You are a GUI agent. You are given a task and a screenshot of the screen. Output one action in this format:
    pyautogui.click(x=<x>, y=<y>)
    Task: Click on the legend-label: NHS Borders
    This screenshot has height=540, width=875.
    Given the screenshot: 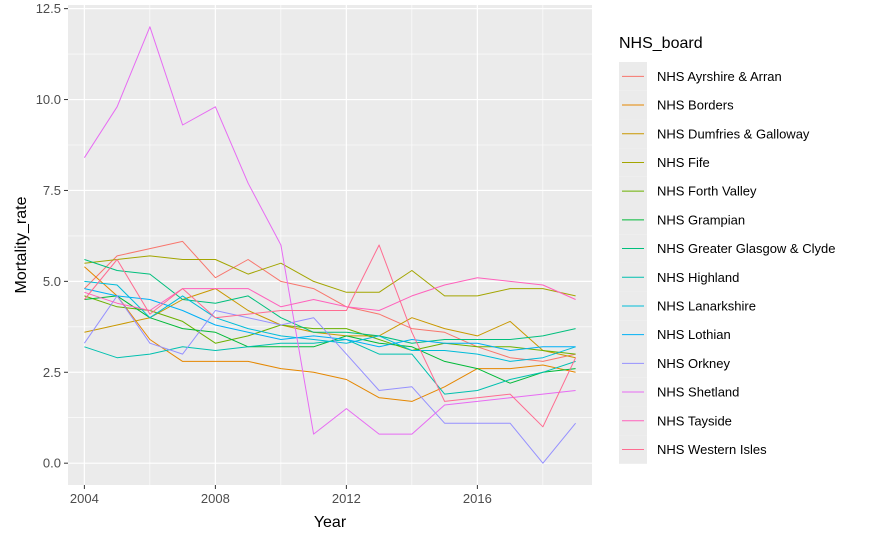 What is the action you would take?
    pyautogui.click(x=695, y=105)
    